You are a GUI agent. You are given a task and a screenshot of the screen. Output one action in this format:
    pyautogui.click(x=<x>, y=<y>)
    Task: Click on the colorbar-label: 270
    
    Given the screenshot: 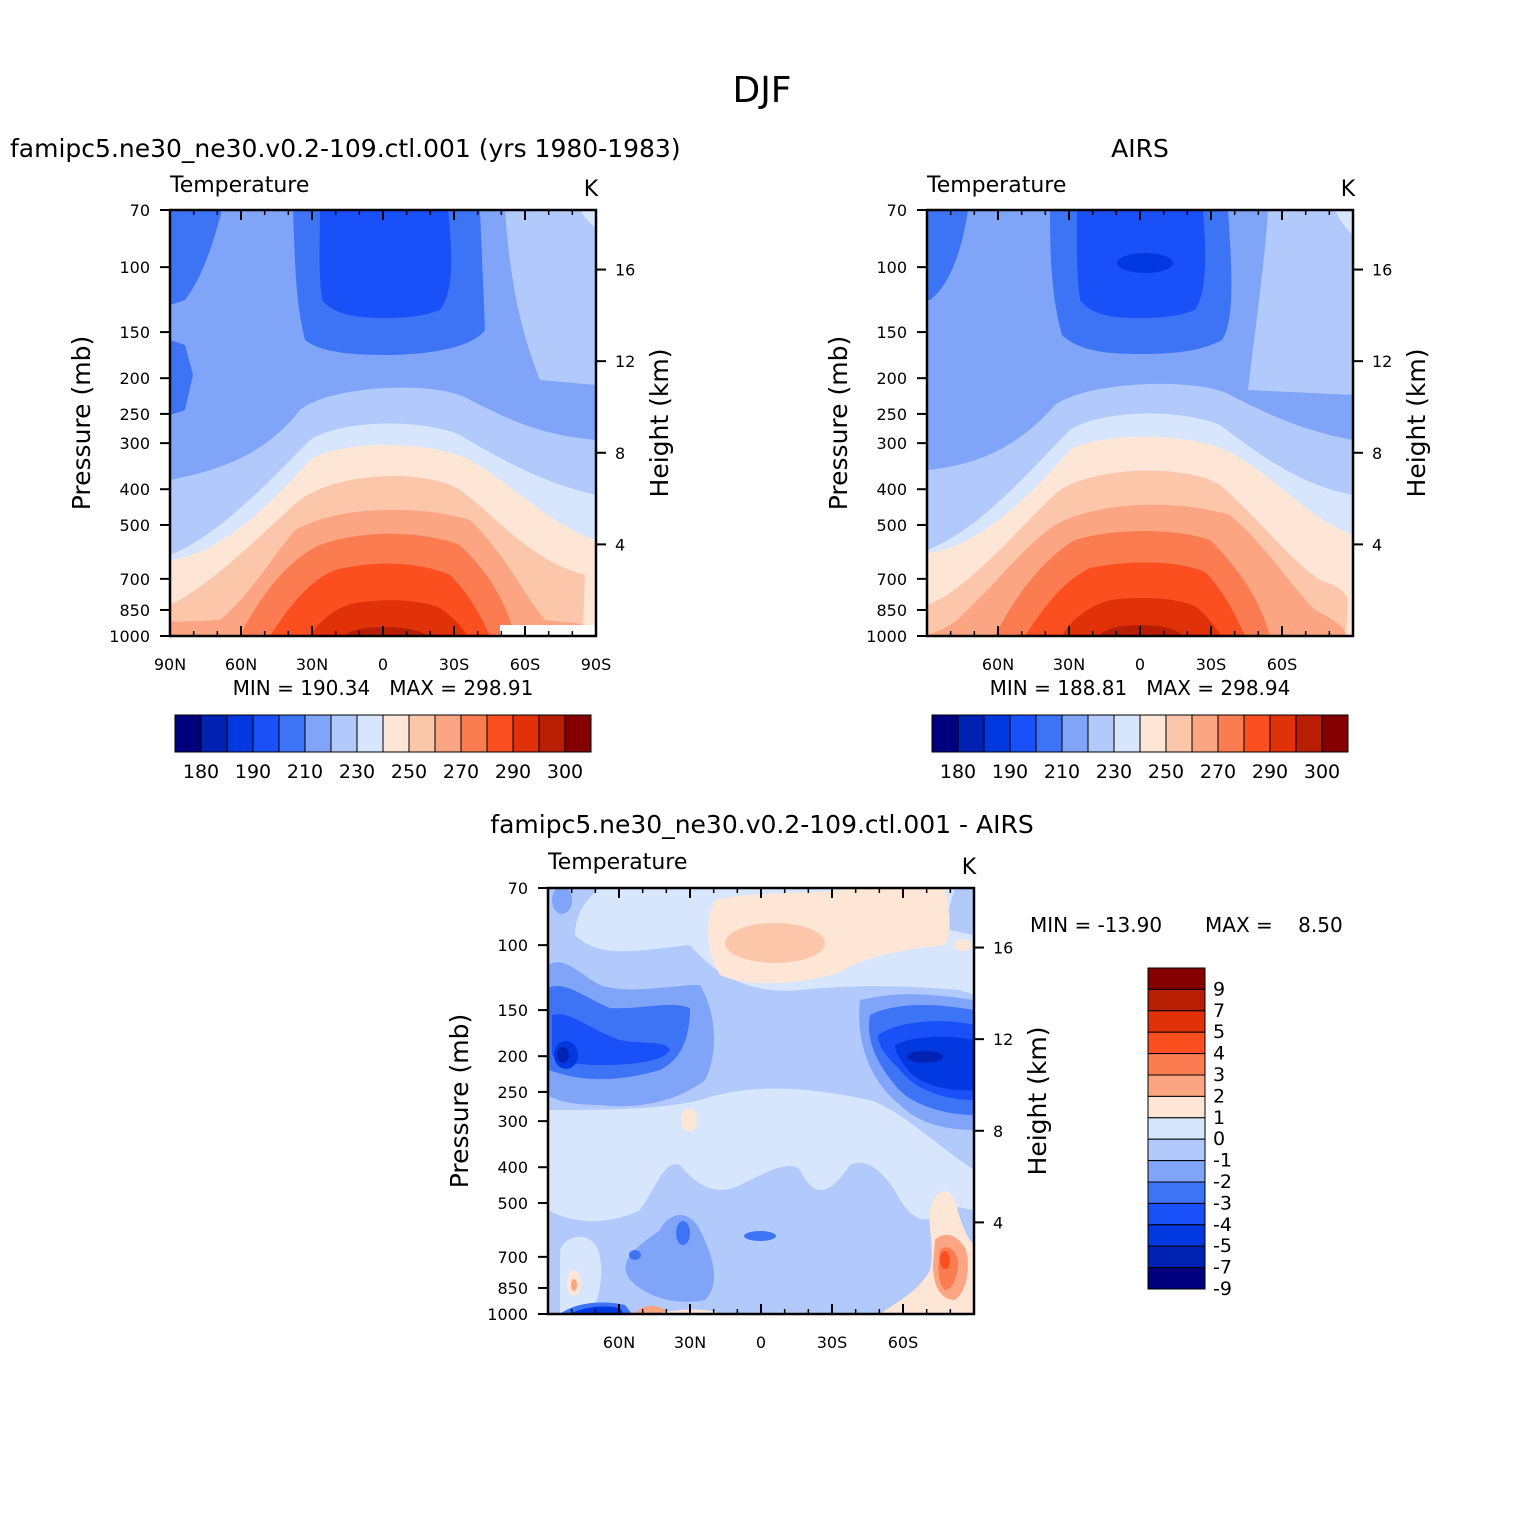 What is the action you would take?
    pyautogui.click(x=461, y=772)
    